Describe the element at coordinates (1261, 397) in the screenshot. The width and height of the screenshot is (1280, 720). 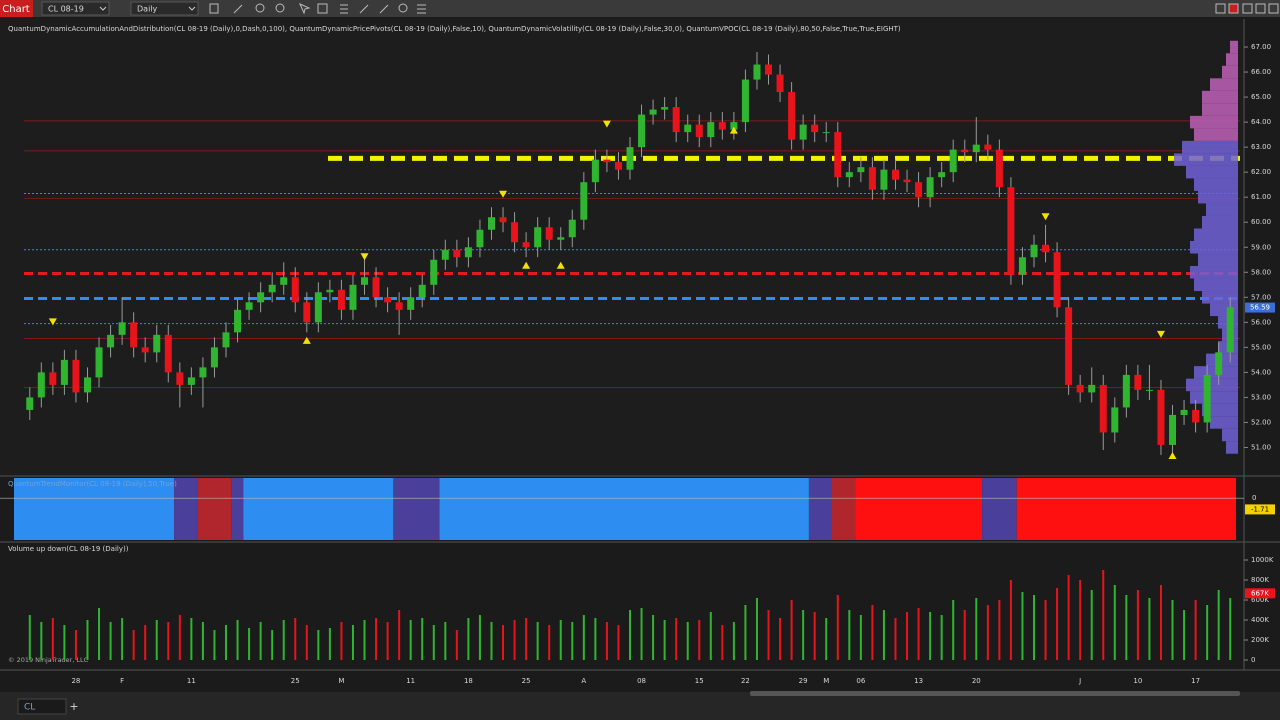
I see `y-tick-label: 53.00` at that location.